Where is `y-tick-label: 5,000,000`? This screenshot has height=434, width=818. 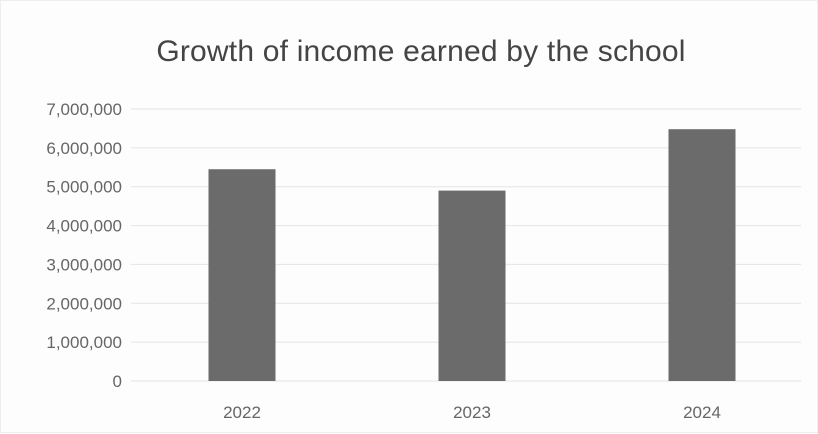 y-tick-label: 5,000,000 is located at coordinates (84, 187).